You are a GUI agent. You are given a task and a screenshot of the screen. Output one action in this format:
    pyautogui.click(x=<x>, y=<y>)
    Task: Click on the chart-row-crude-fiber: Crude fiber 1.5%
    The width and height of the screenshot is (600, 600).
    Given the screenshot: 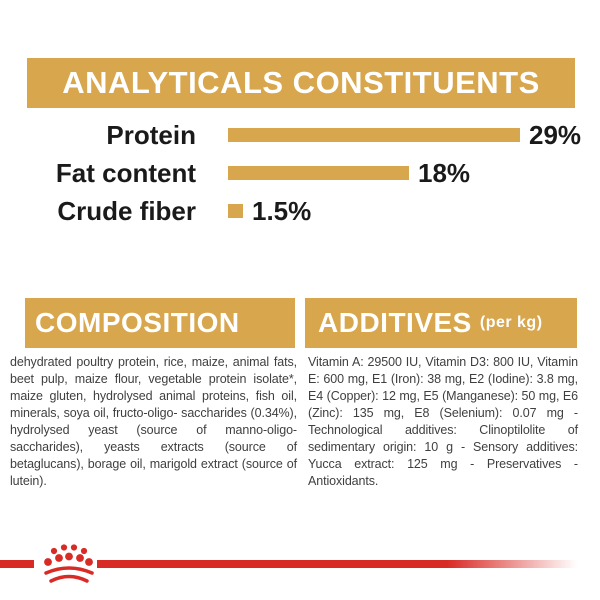 What is the action you would take?
    pyautogui.click(x=300, y=211)
    